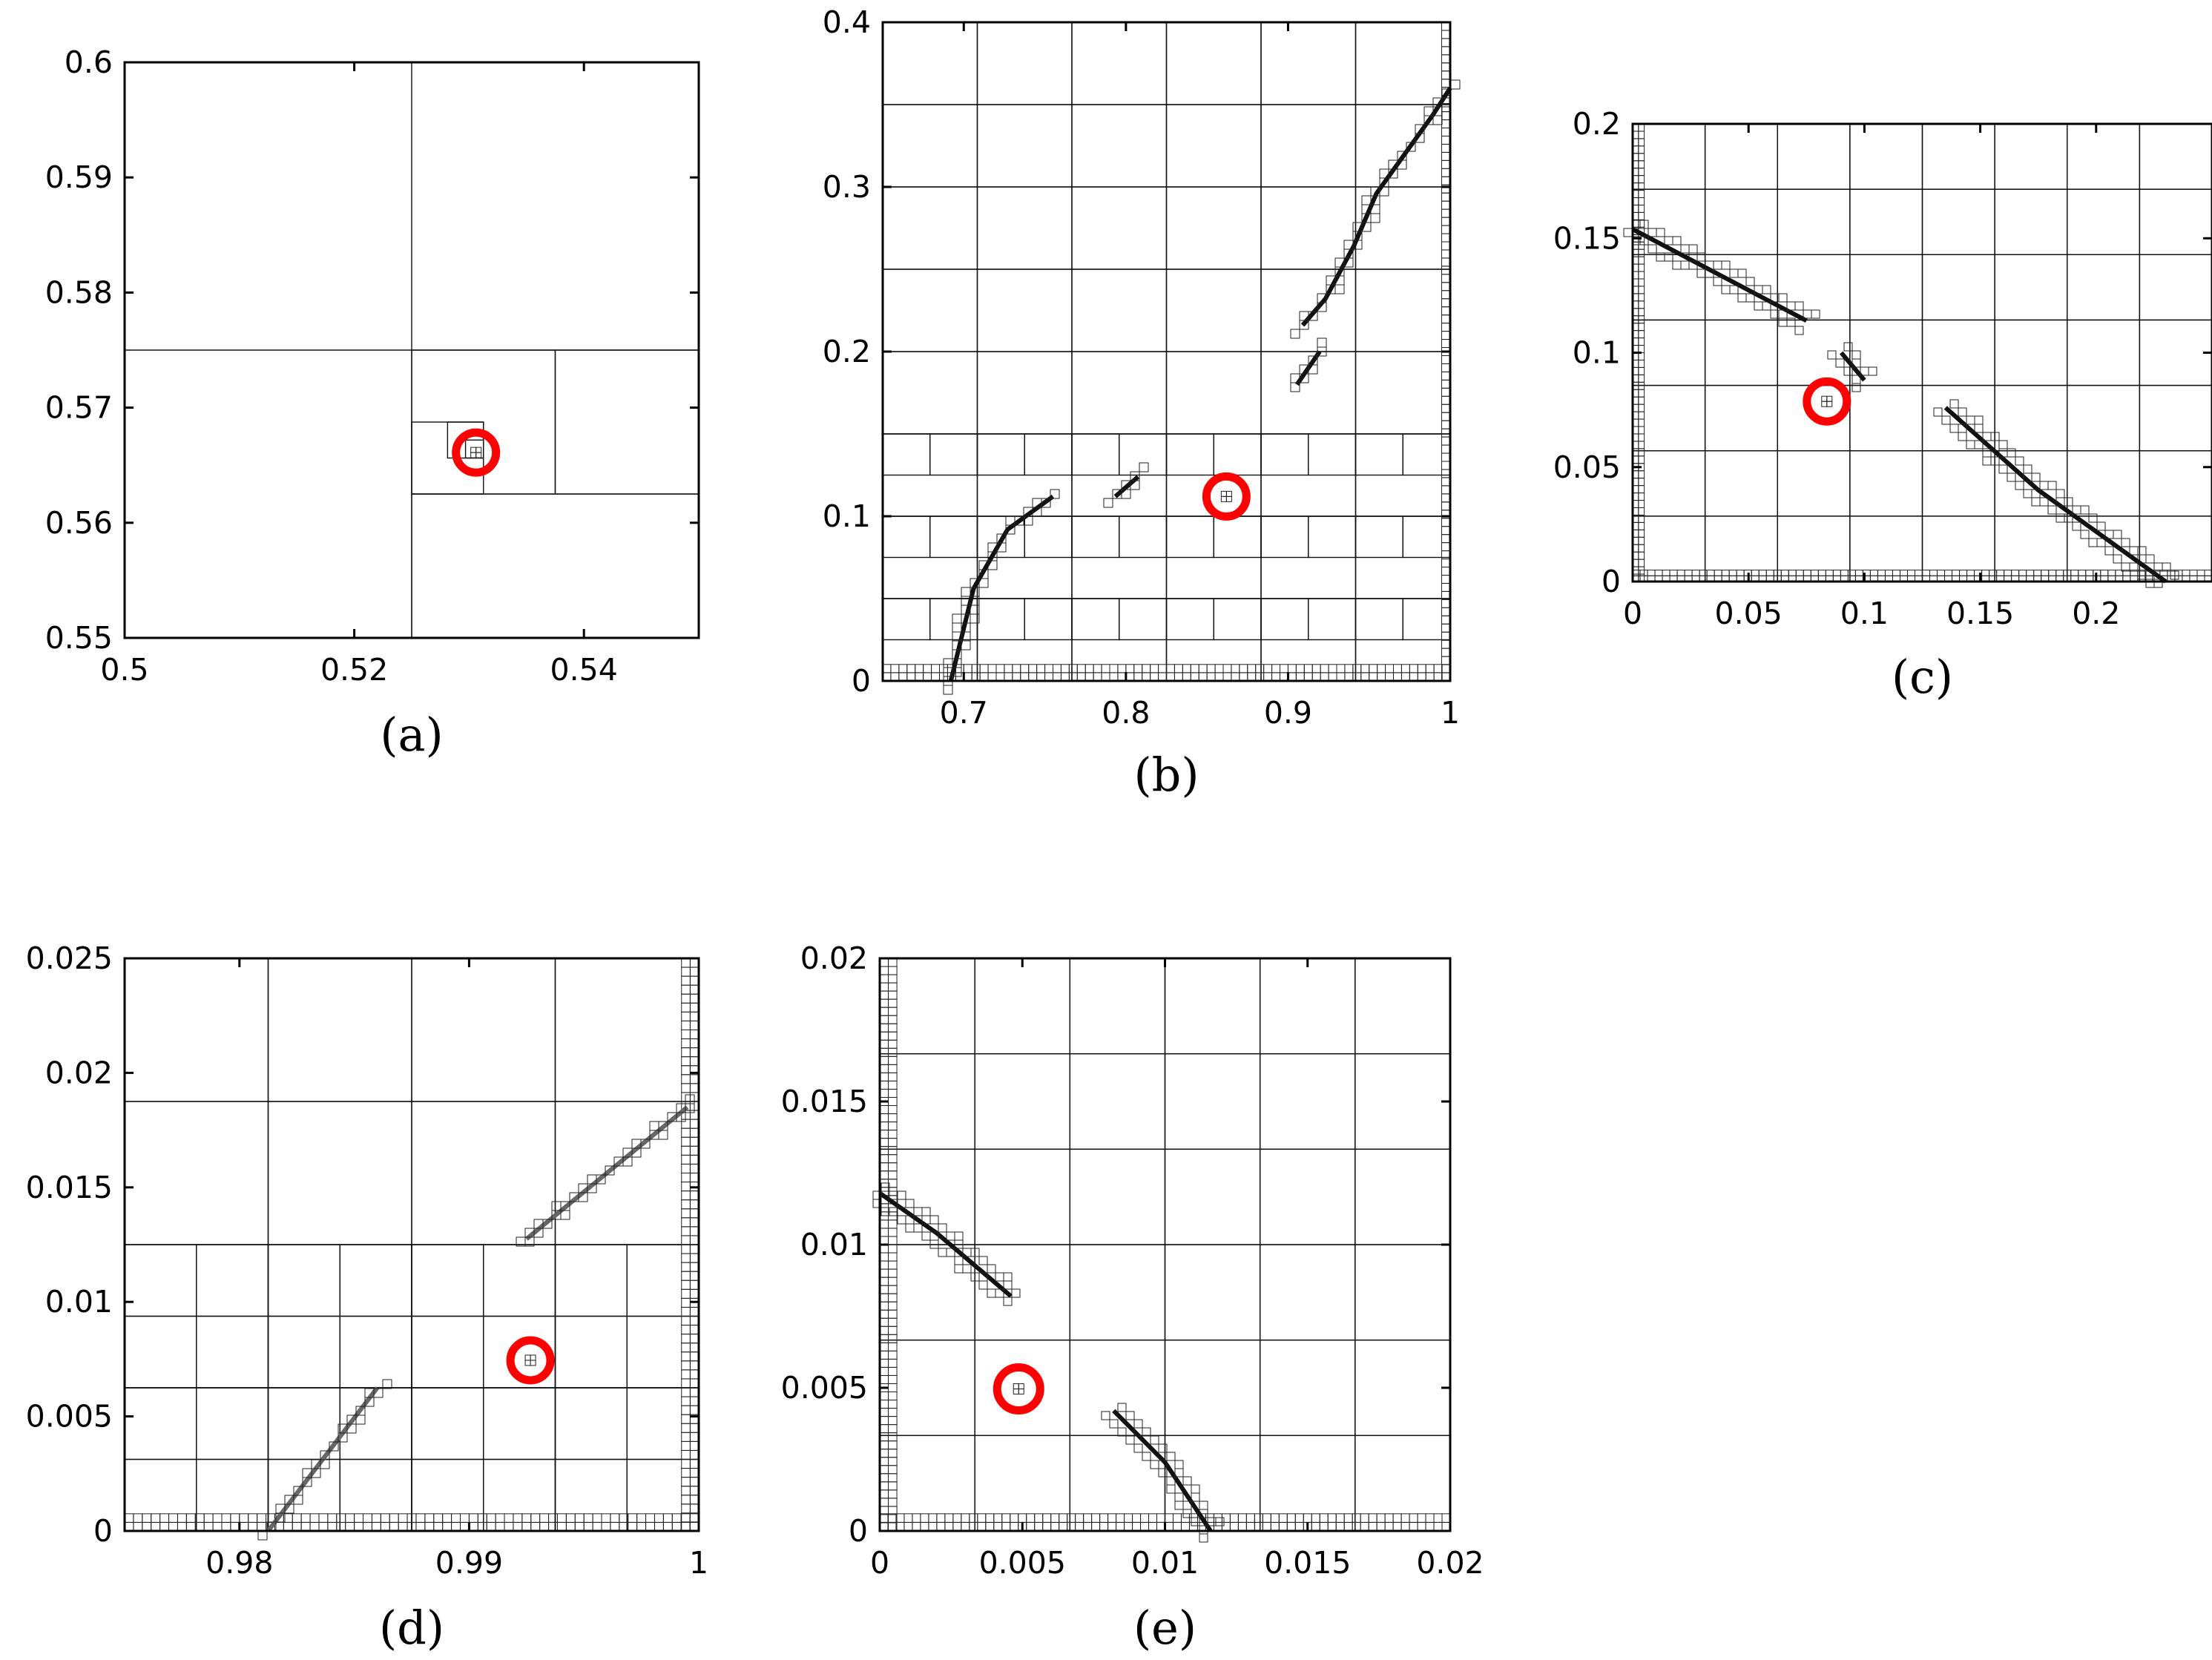 The image size is (2212, 1660). I want to click on ticks-d: 0.98 0.99 1 0 0.005 0.01 0.015 0.02 0.025, so click(367, 1261).